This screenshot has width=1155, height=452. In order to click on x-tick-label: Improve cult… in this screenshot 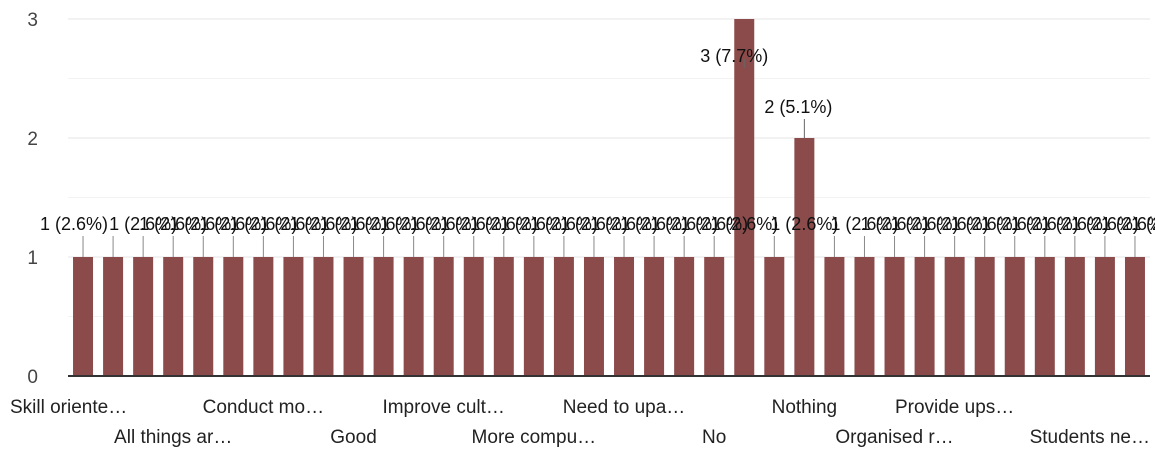, I will do `click(443, 407)`.